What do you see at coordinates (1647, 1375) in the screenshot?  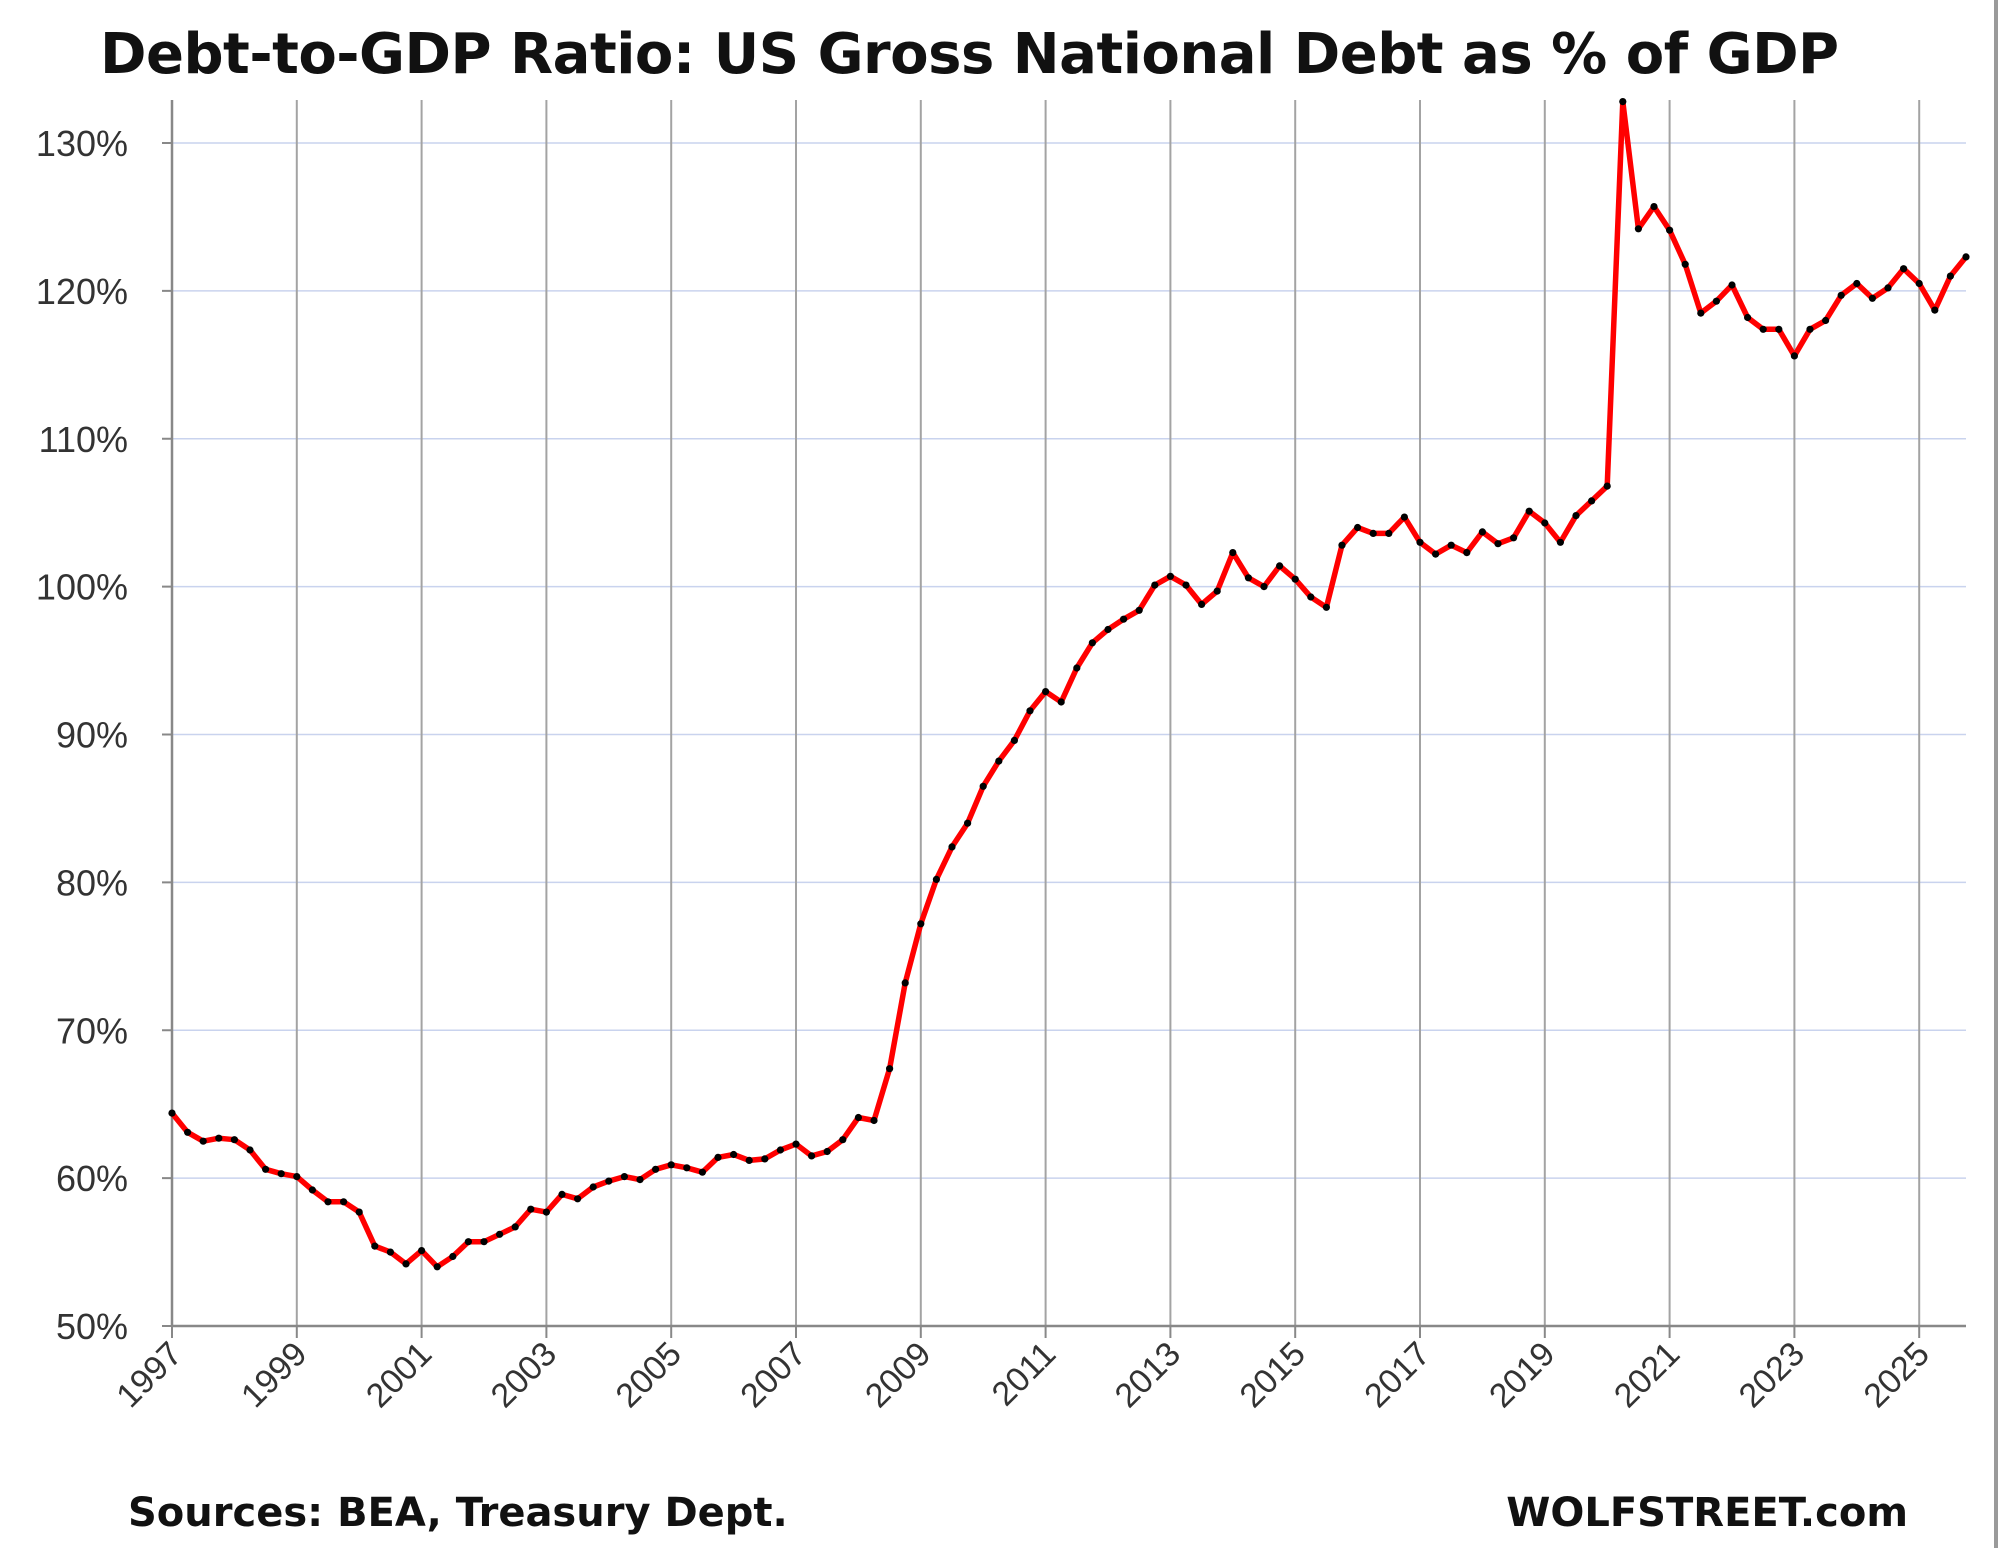 I see `x-tick-label: 2021` at bounding box center [1647, 1375].